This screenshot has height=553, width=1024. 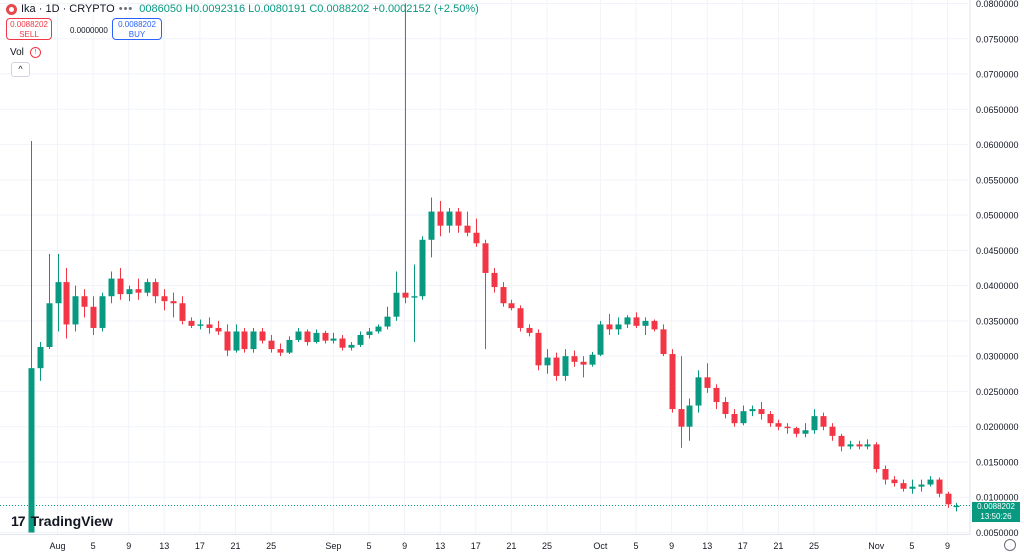 What do you see at coordinates (137, 29) in the screenshot?
I see `buy-button: 0.0088202 BUY` at bounding box center [137, 29].